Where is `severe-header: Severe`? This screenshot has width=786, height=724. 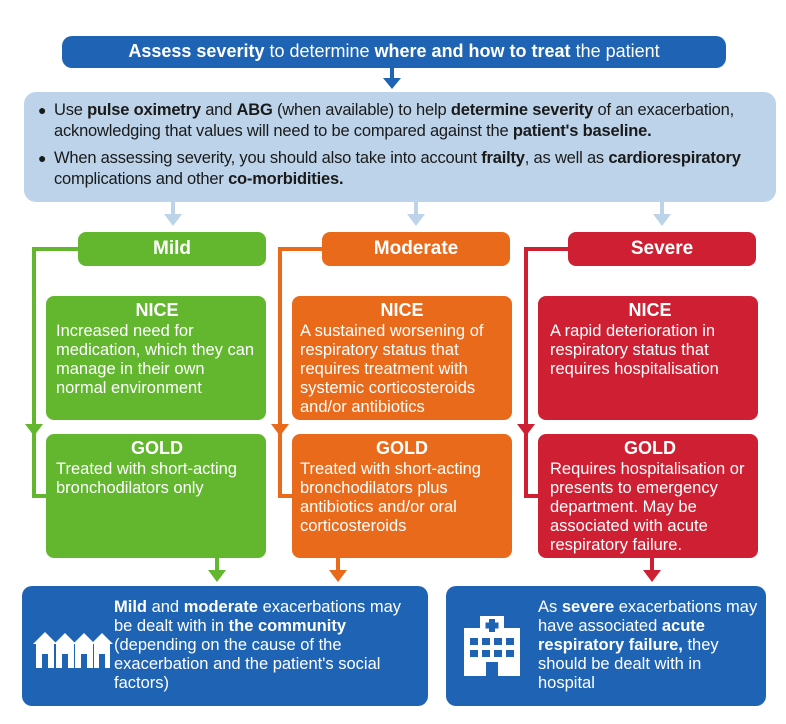 severe-header: Severe is located at coordinates (662, 249).